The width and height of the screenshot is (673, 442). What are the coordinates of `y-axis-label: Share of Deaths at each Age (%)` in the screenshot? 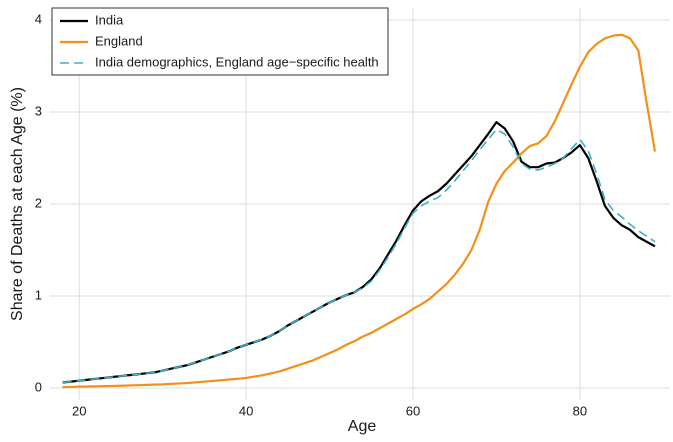 It's located at (17, 204).